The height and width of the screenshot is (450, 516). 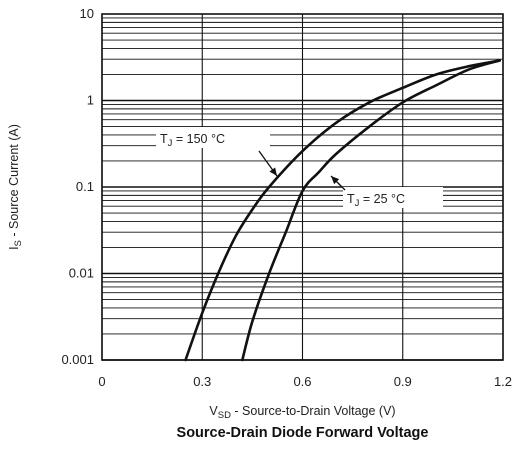 I want to click on annotation-tj-150c-rest: = 150 °C, so click(x=198, y=139).